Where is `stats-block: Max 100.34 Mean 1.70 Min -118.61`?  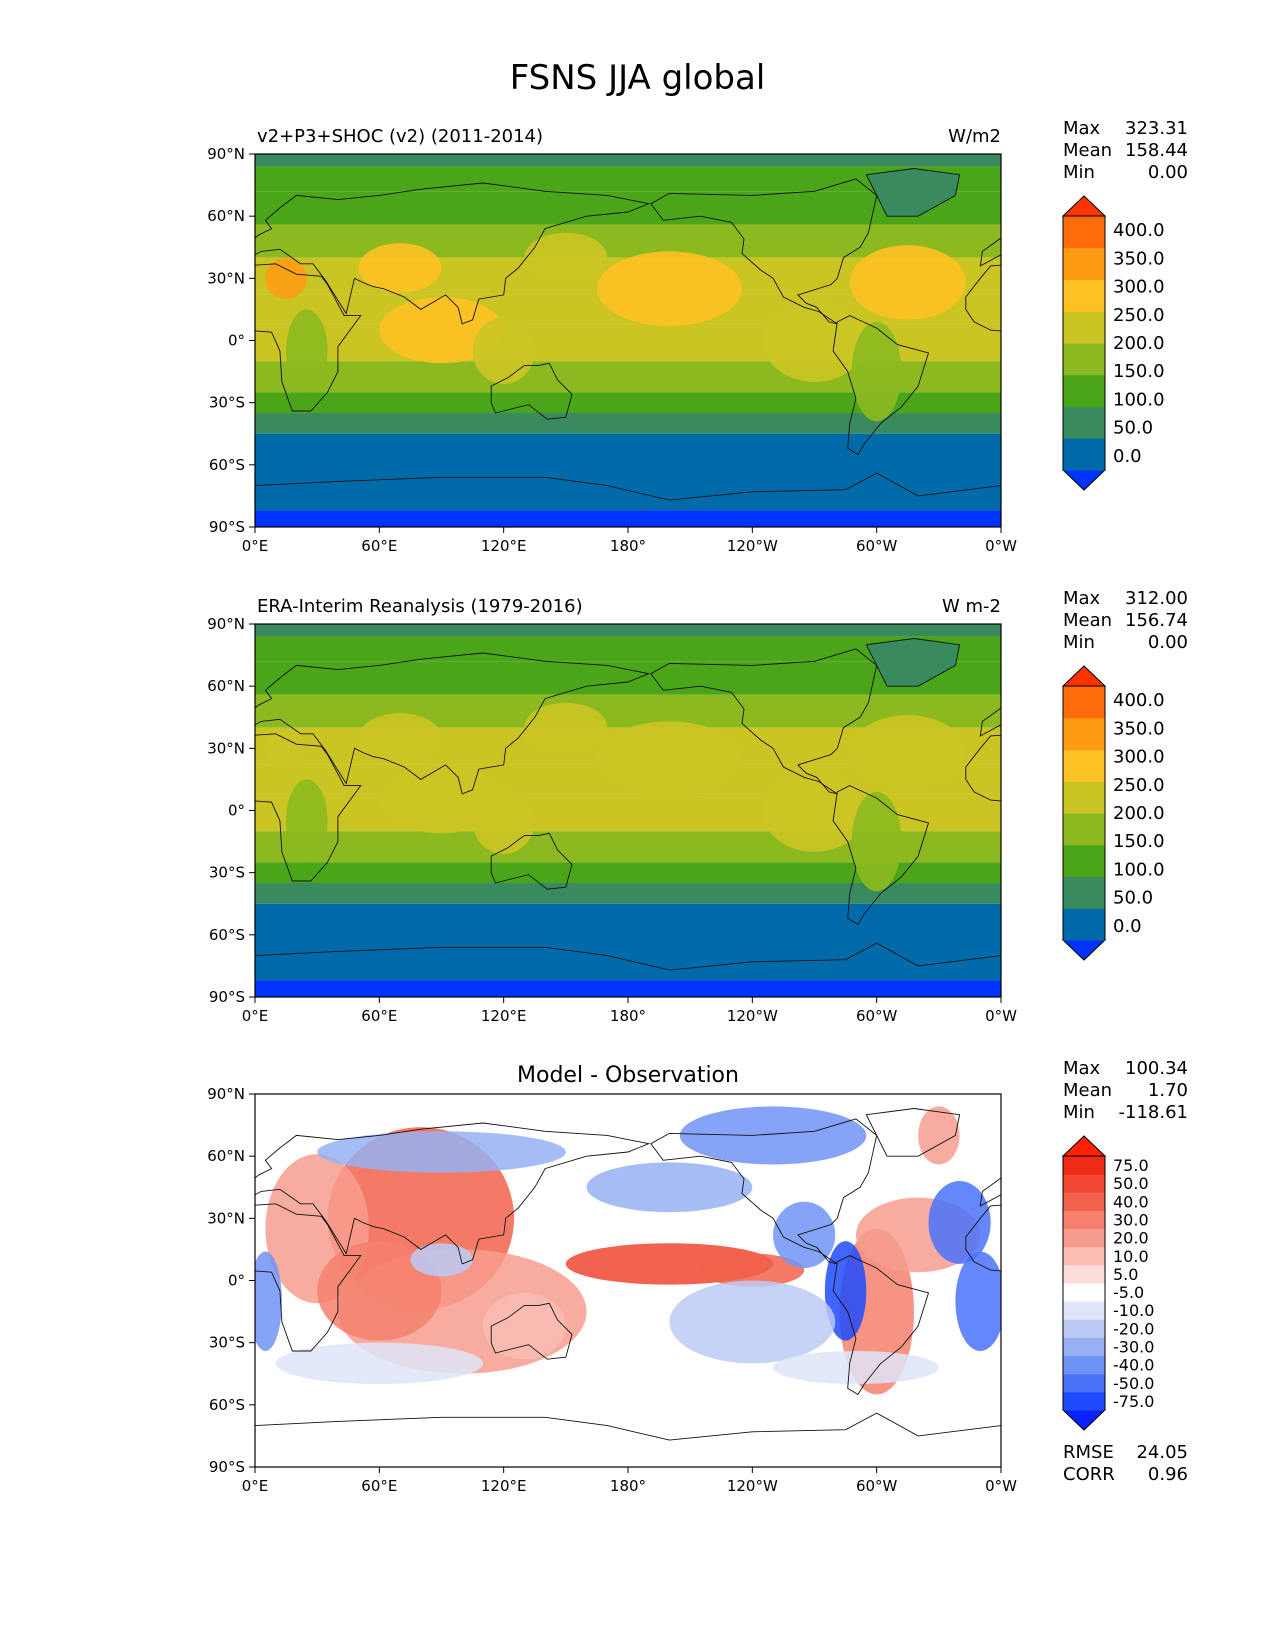
stats-block: Max 100.34 Mean 1.70 Min -118.61 is located at coordinates (1125, 1090).